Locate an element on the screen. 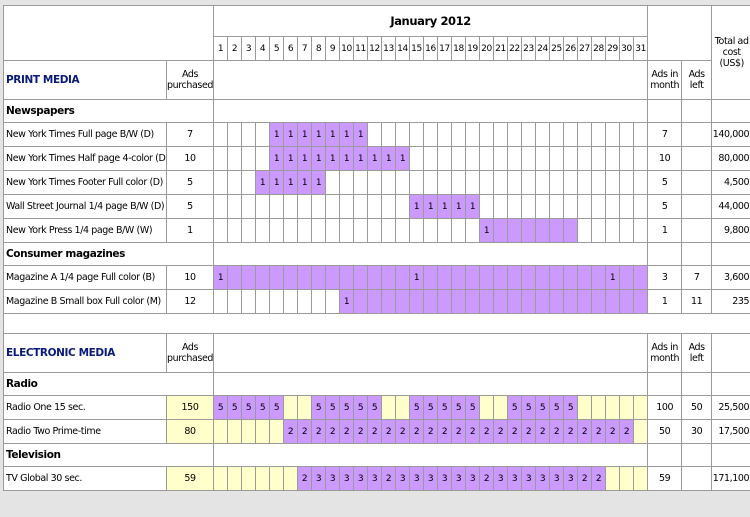 This screenshot has width=750, height=517. day-header: 19 is located at coordinates (472, 48).